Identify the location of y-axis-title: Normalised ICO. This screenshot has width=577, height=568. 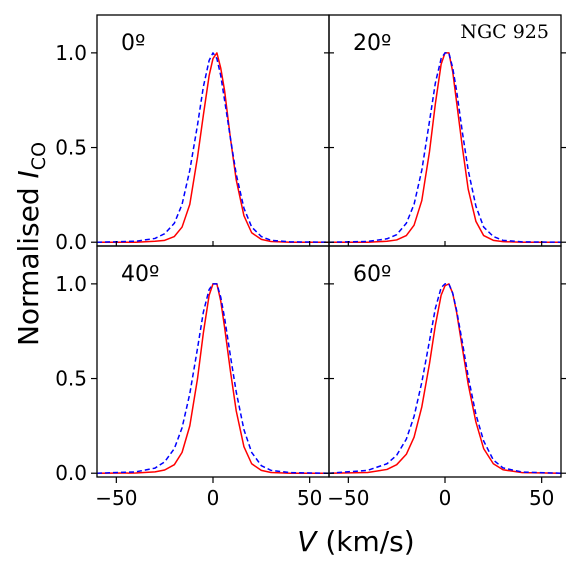
(31, 244).